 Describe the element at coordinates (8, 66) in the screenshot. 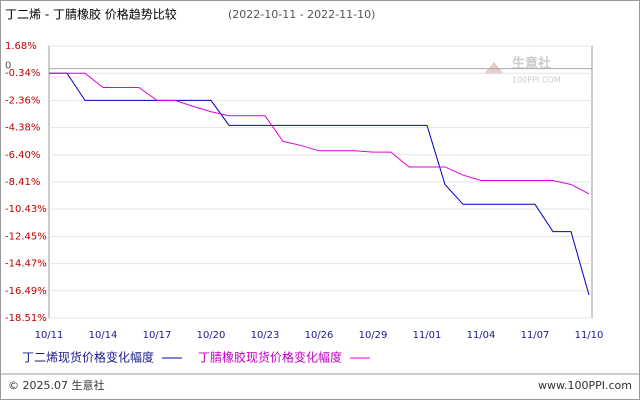

I see `zero-tick-label: 0` at that location.